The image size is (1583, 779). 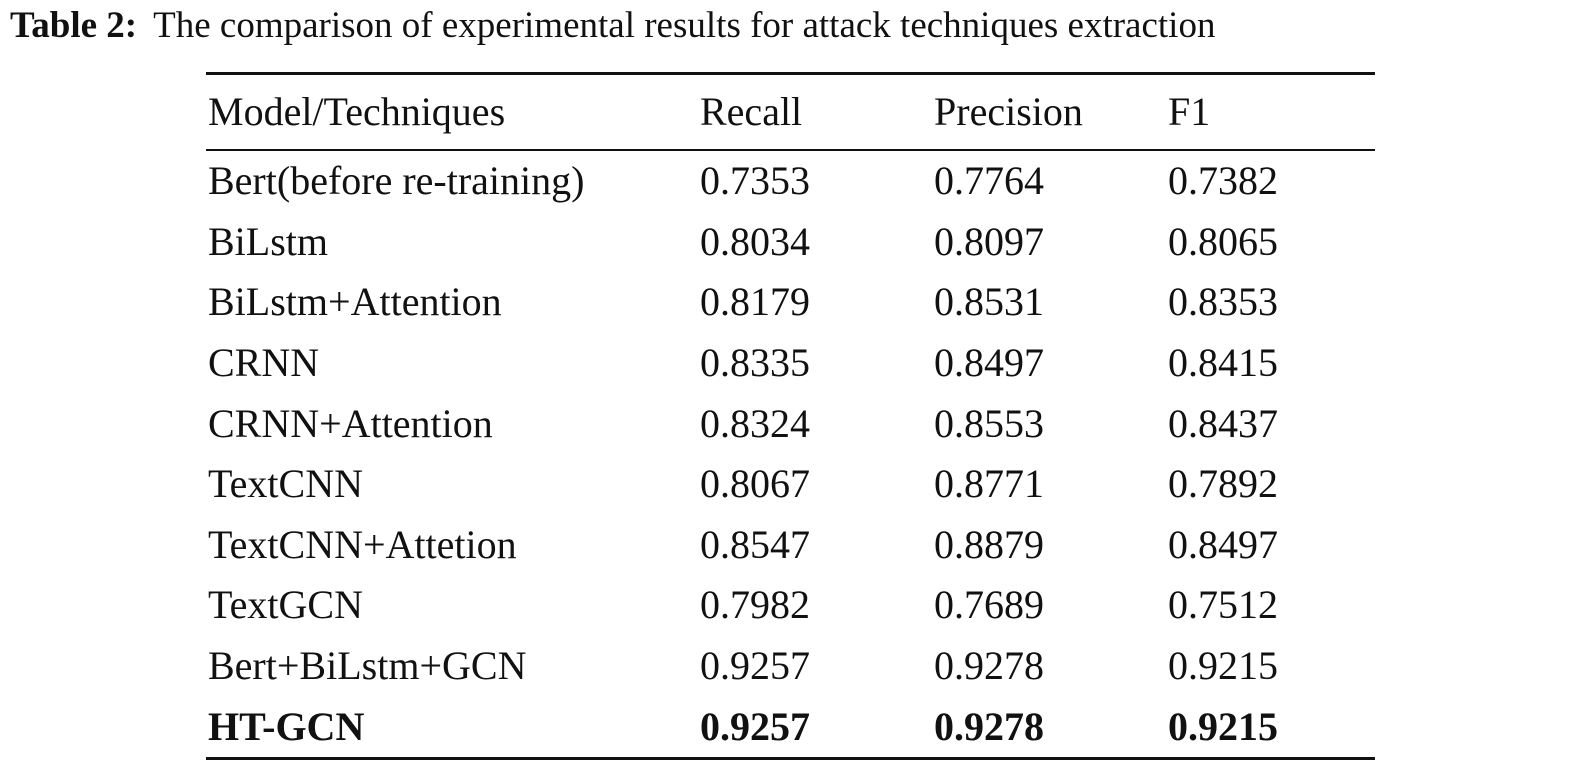 What do you see at coordinates (790, 758) in the screenshot?
I see `table-bottom-rule` at bounding box center [790, 758].